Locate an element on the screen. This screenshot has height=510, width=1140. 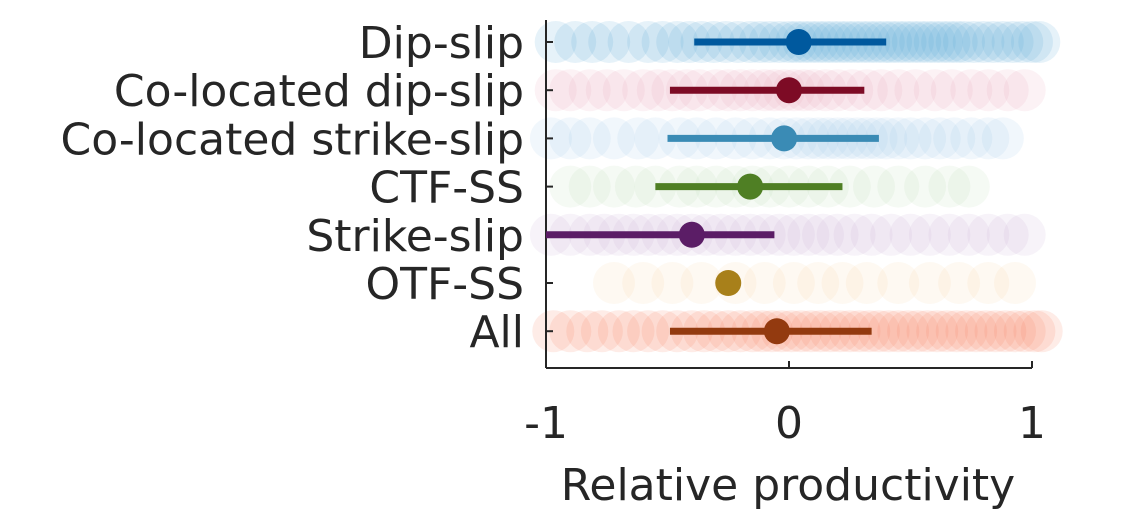
category-label: Strike-slip is located at coordinates (415, 236).